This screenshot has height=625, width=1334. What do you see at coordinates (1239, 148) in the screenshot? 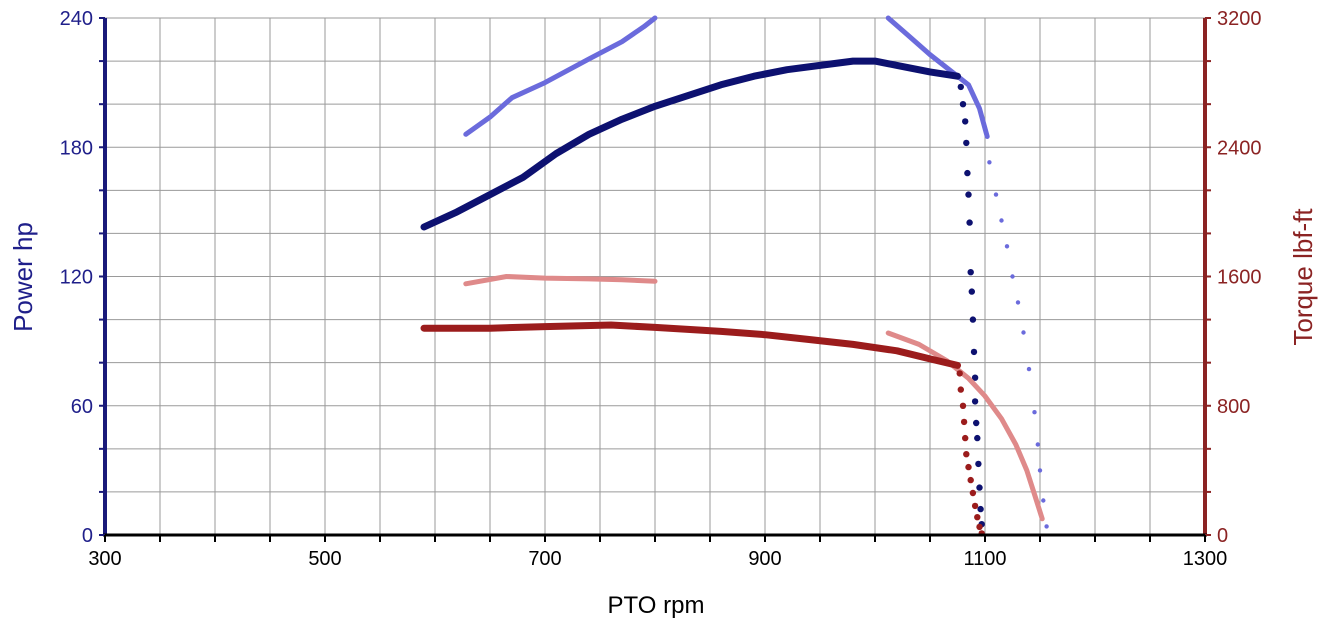
I see `right-y-tick-label: 2400` at bounding box center [1239, 148].